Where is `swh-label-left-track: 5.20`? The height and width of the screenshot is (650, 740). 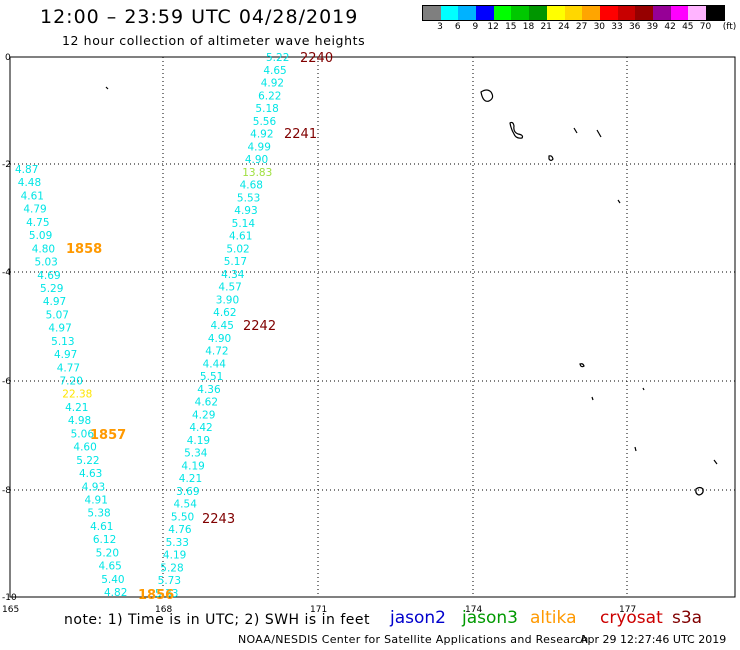 swh-label-left-track: 5.20 is located at coordinates (107, 553).